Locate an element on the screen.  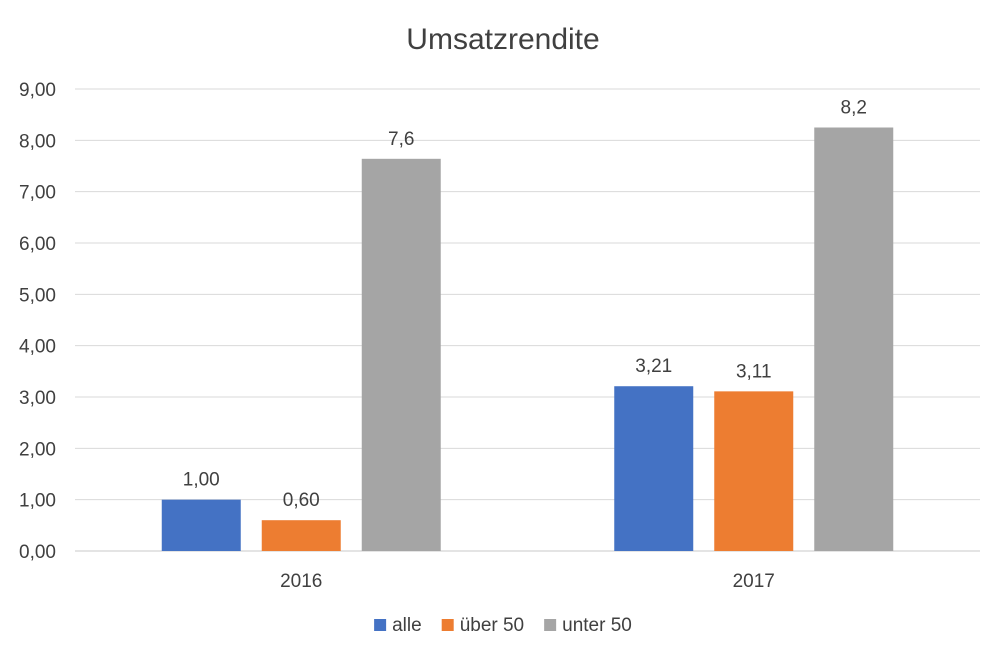
bar-2016-über-50 is located at coordinates (301, 535).